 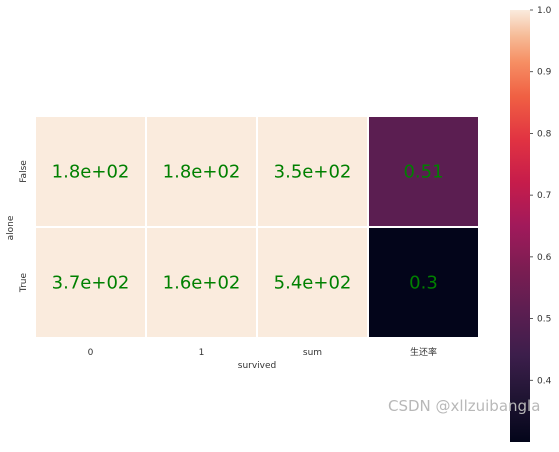 What do you see at coordinates (11, 227) in the screenshot?
I see `y-axis-label: alone` at bounding box center [11, 227].